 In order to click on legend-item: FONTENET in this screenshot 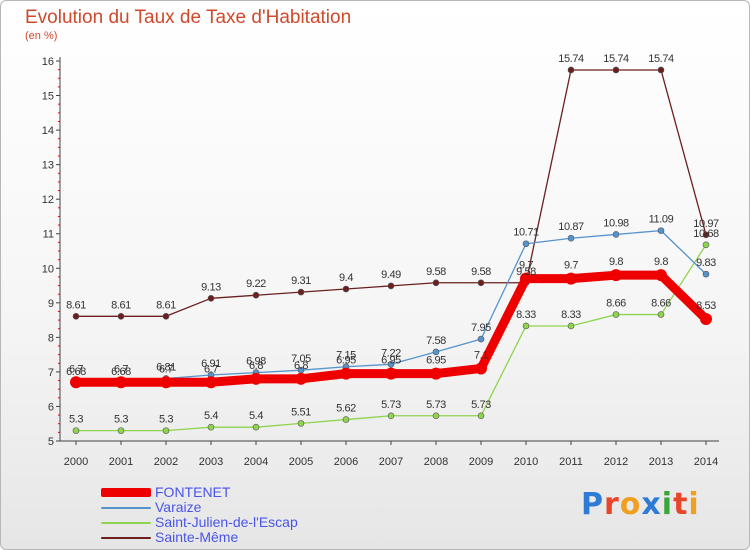, I will do `click(199, 492)`.